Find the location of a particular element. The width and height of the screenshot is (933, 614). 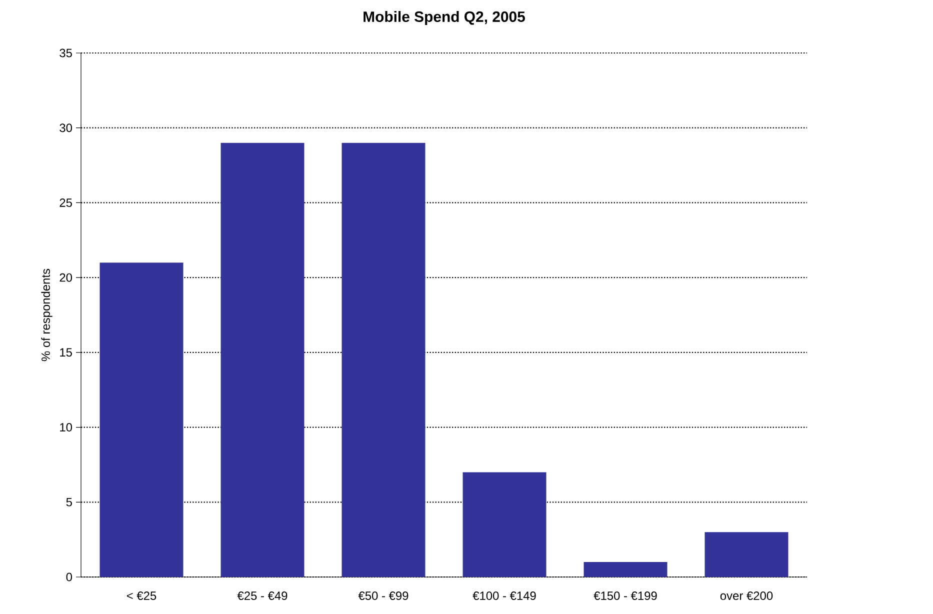

y-tick-label: 15 is located at coordinates (66, 352).